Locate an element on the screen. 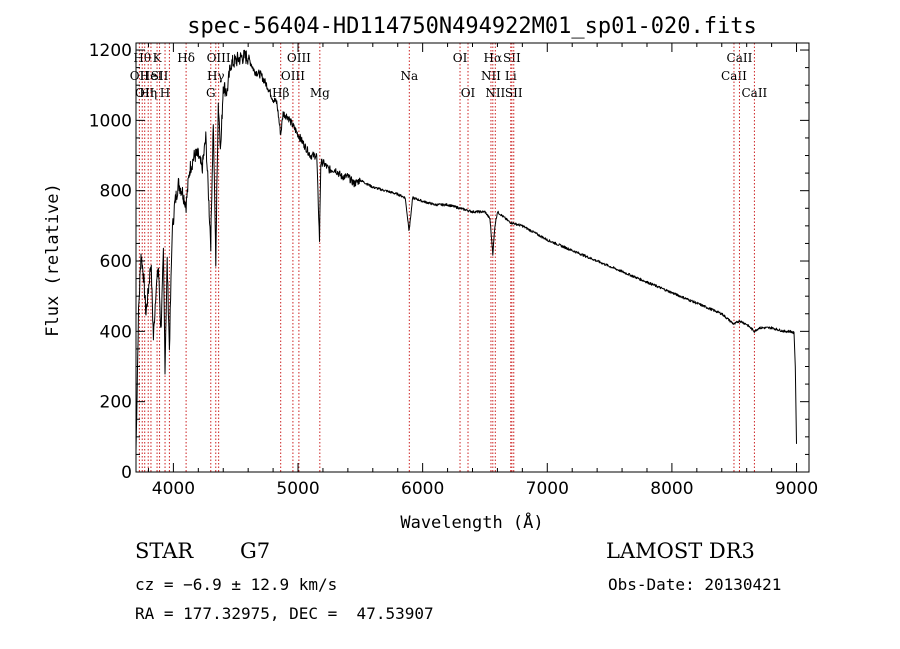 The image size is (900, 649). spectral-line-label: Hβ is located at coordinates (280, 93).